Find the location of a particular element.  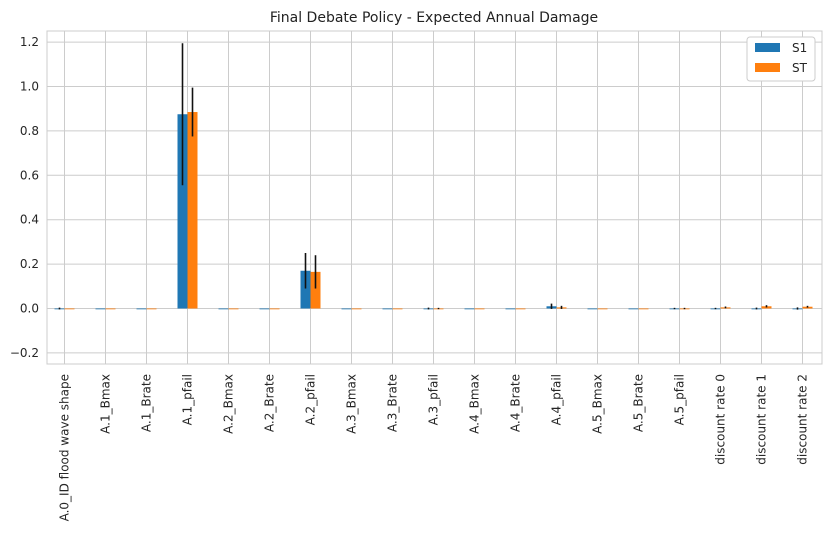

x-tick-label: A.4_Bmax is located at coordinates (475, 404).